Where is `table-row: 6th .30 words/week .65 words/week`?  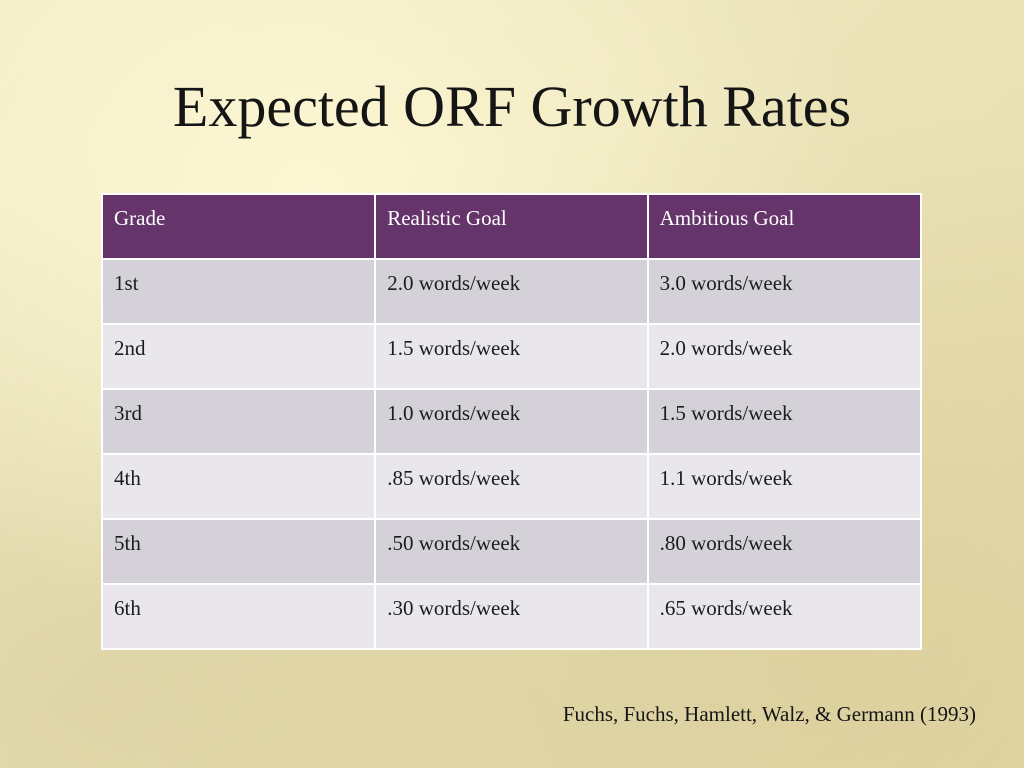
table-row: 6th .30 words/week .65 words/week is located at coordinates (511, 616).